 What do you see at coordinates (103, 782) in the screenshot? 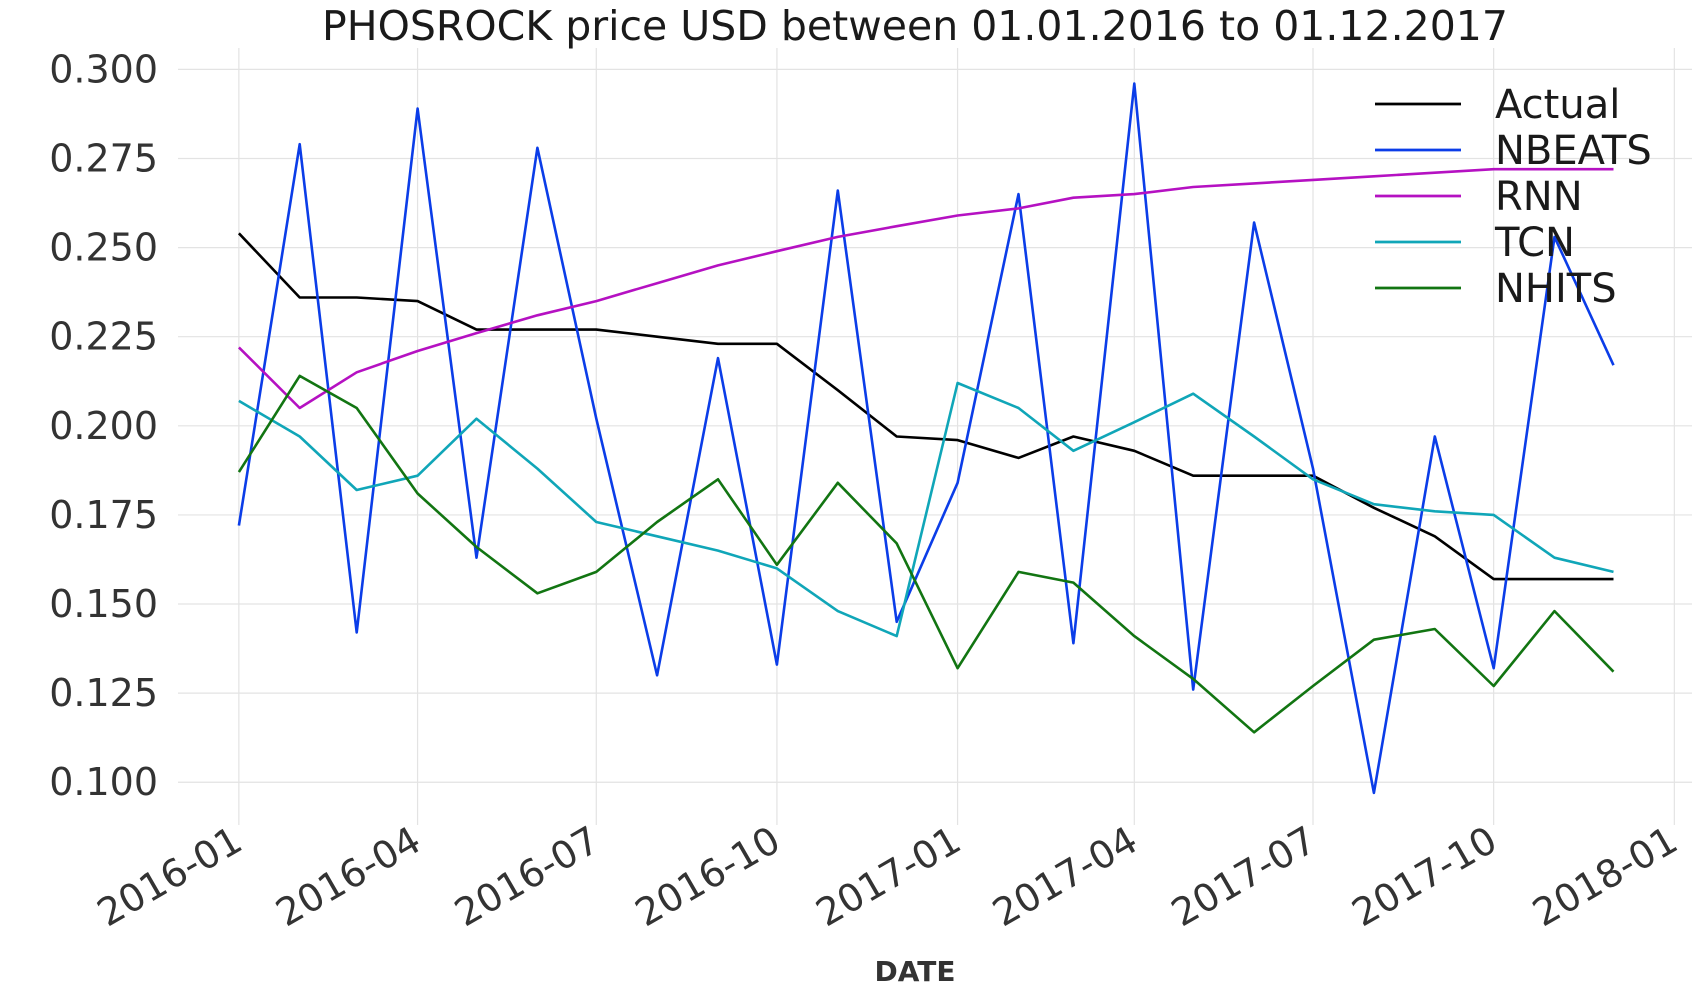
I see `y-tick-label: 0.100` at bounding box center [103, 782].